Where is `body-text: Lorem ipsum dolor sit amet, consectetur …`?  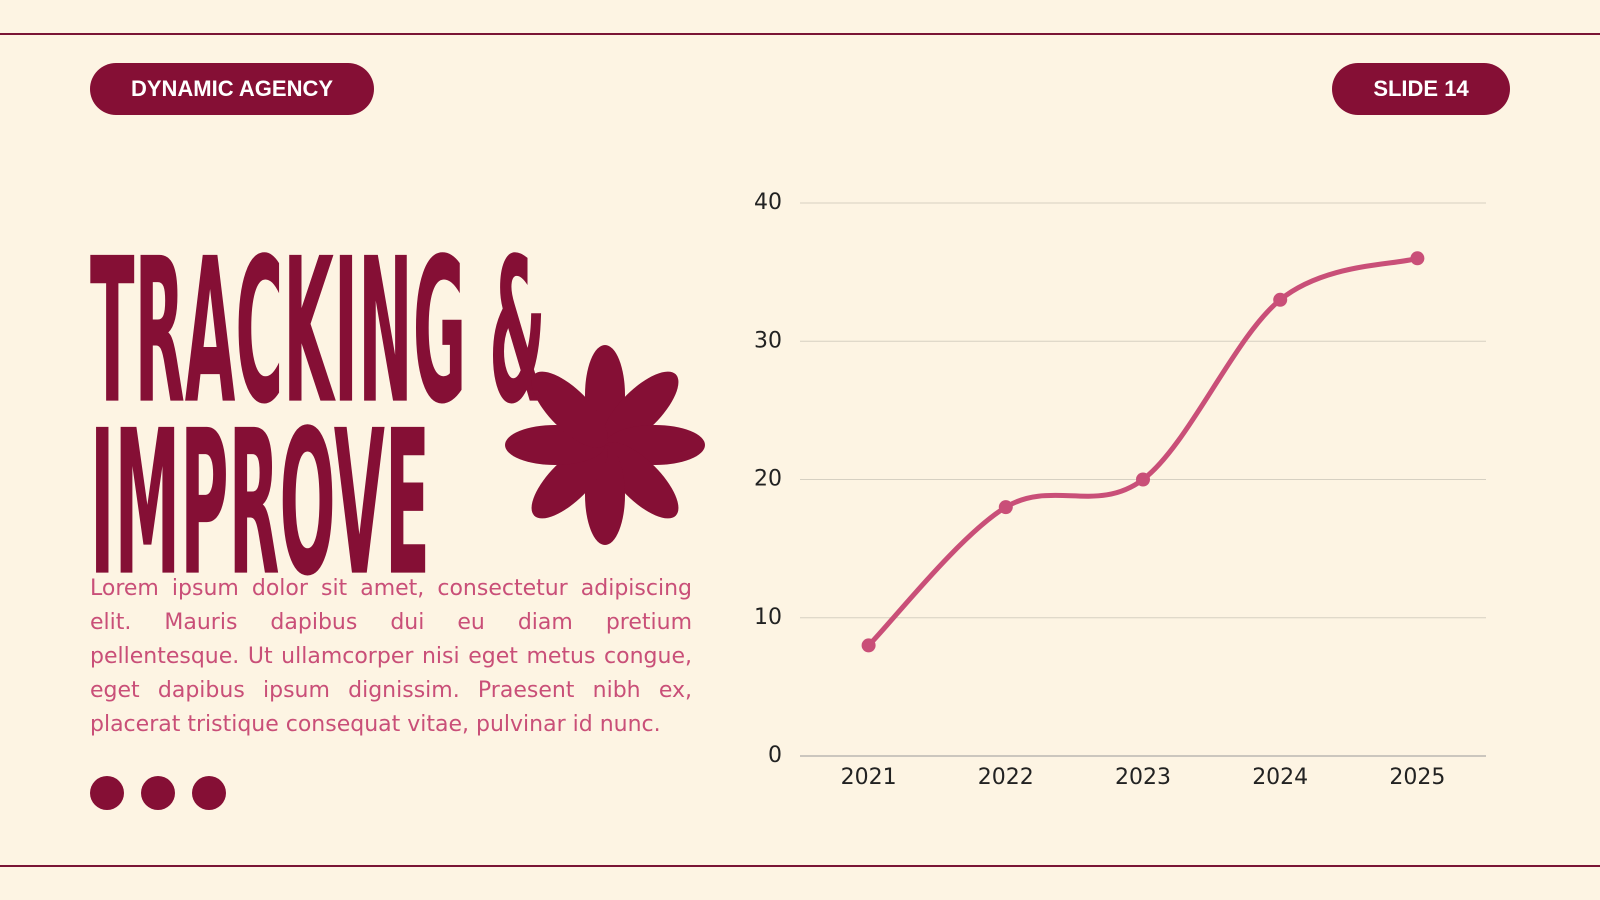 body-text: Lorem ipsum dolor sit amet, consectetur … is located at coordinates (391, 656).